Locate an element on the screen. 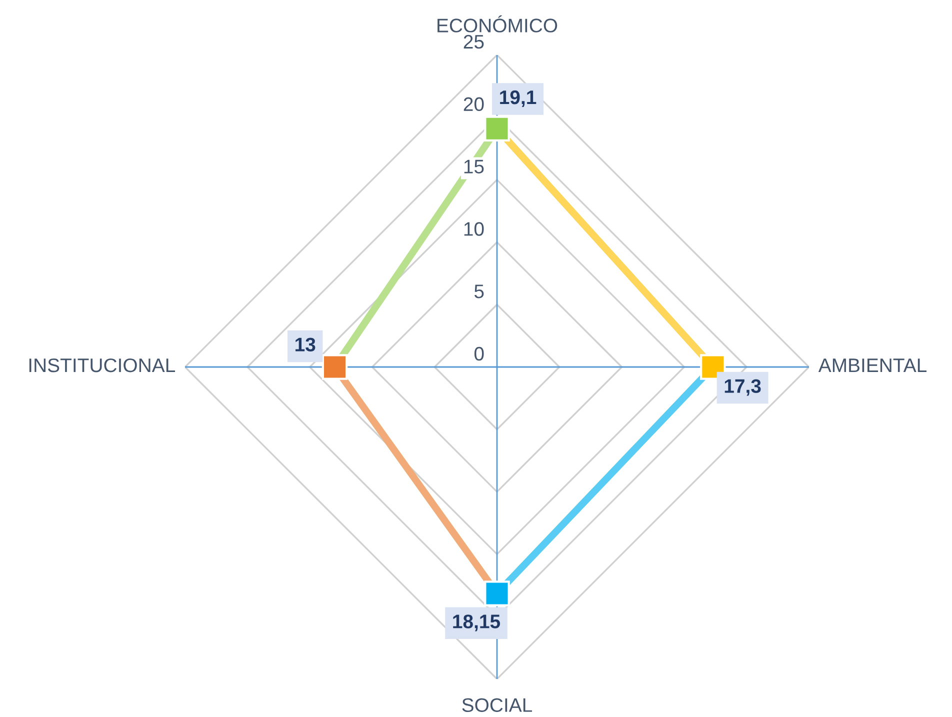  spoke-label: AMBIENTAL is located at coordinates (872, 365).